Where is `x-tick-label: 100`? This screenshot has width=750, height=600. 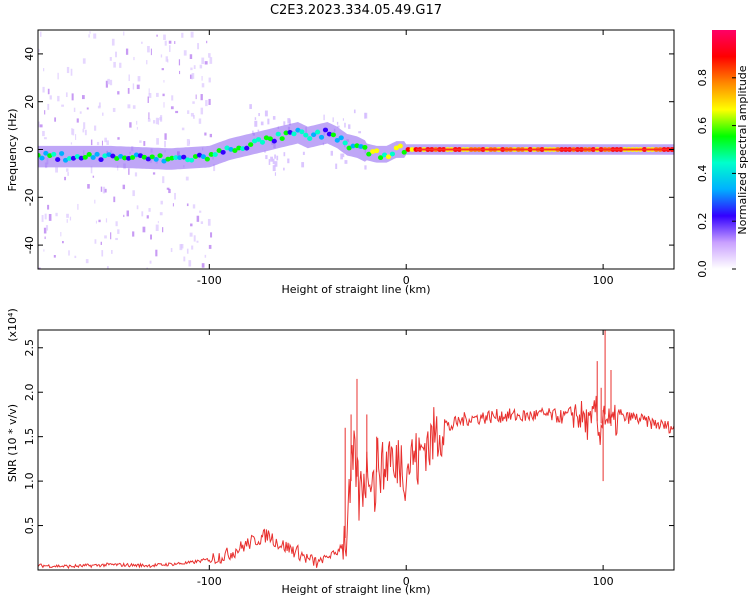 x-tick-label: 100 is located at coordinates (603, 581).